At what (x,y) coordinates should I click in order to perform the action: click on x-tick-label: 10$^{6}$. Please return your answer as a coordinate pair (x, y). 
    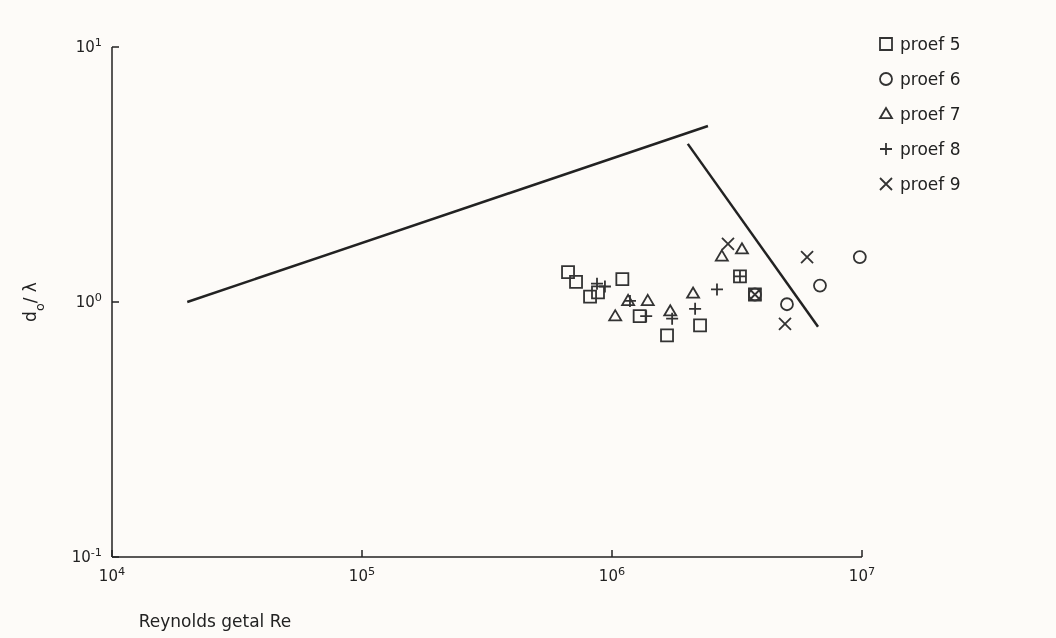
    Looking at the image, I should click on (612, 574).